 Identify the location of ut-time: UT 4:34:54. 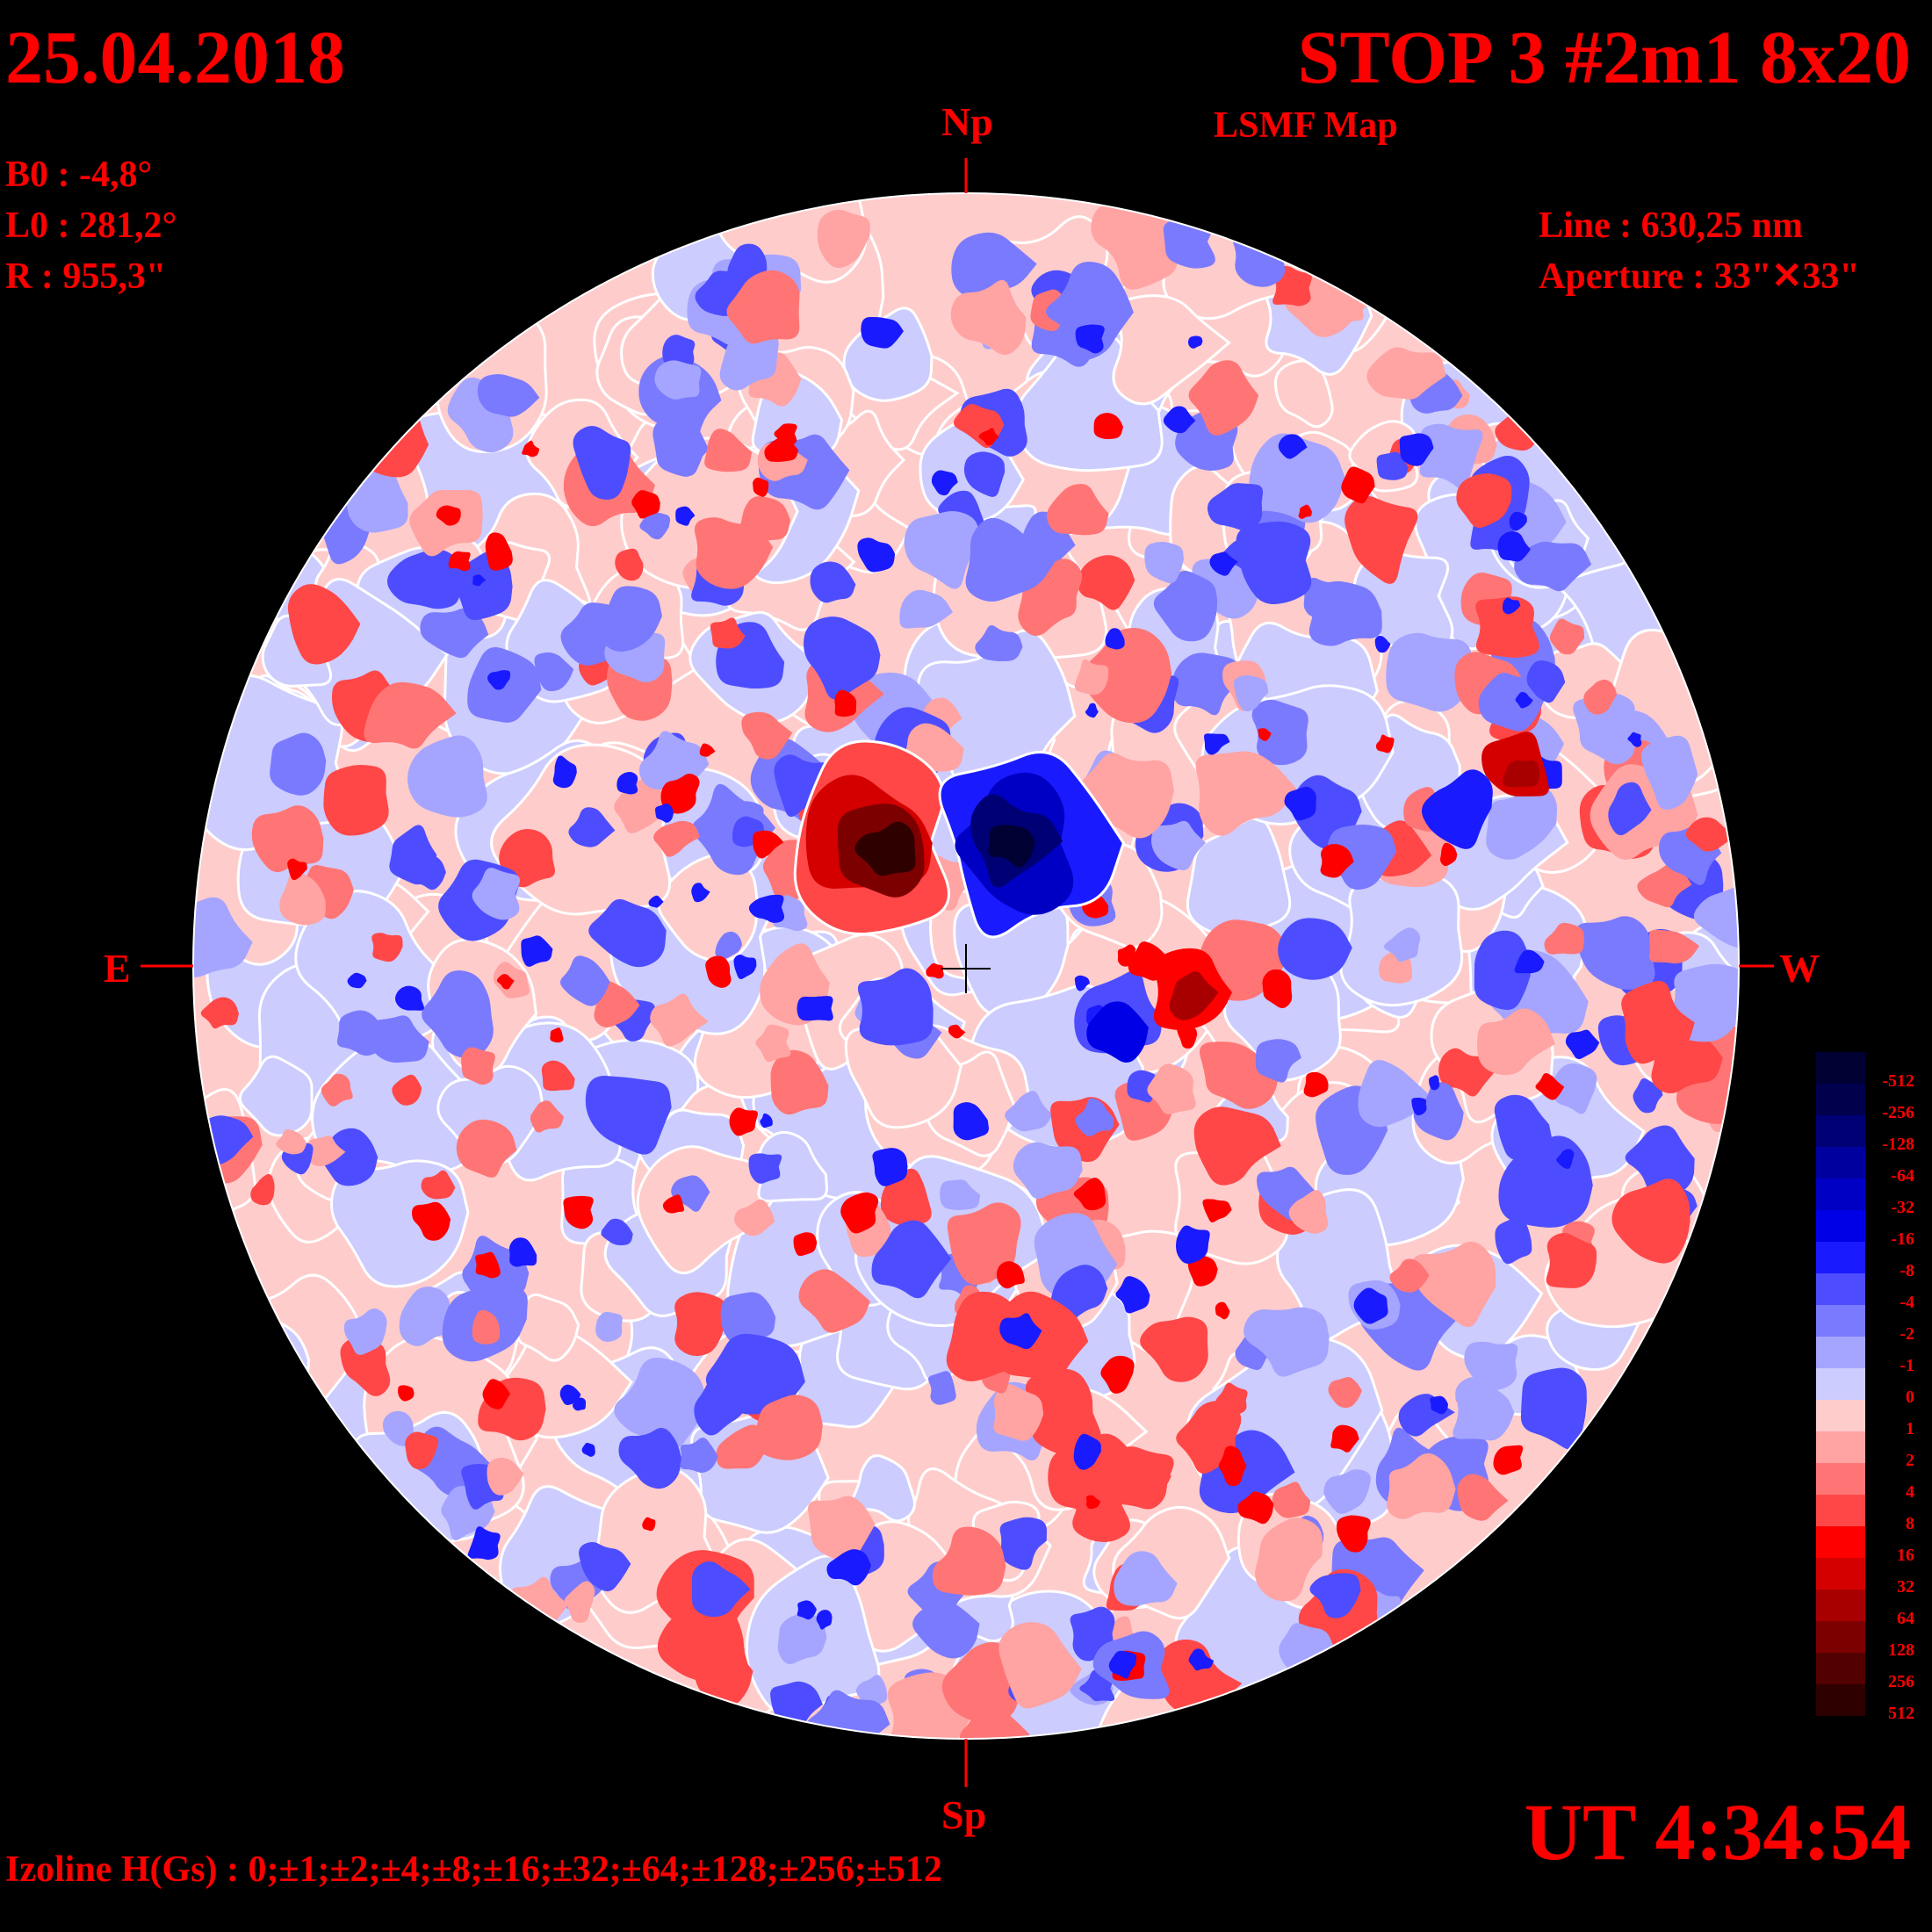
(1717, 1832).